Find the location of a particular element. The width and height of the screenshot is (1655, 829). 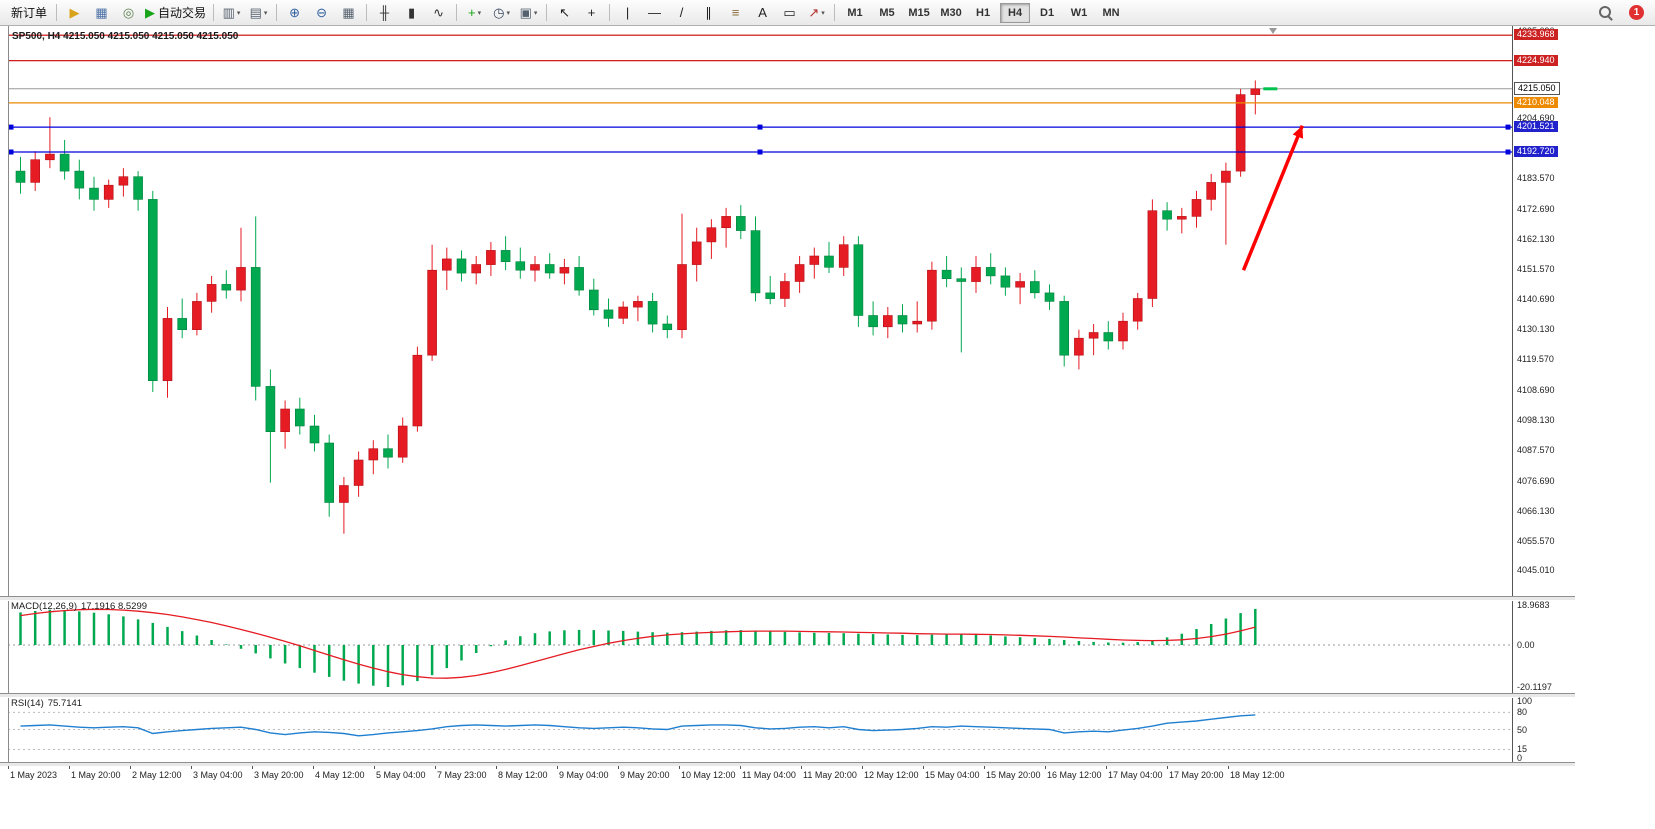

timeframe-w1-button: W1 is located at coordinates (1079, 12).